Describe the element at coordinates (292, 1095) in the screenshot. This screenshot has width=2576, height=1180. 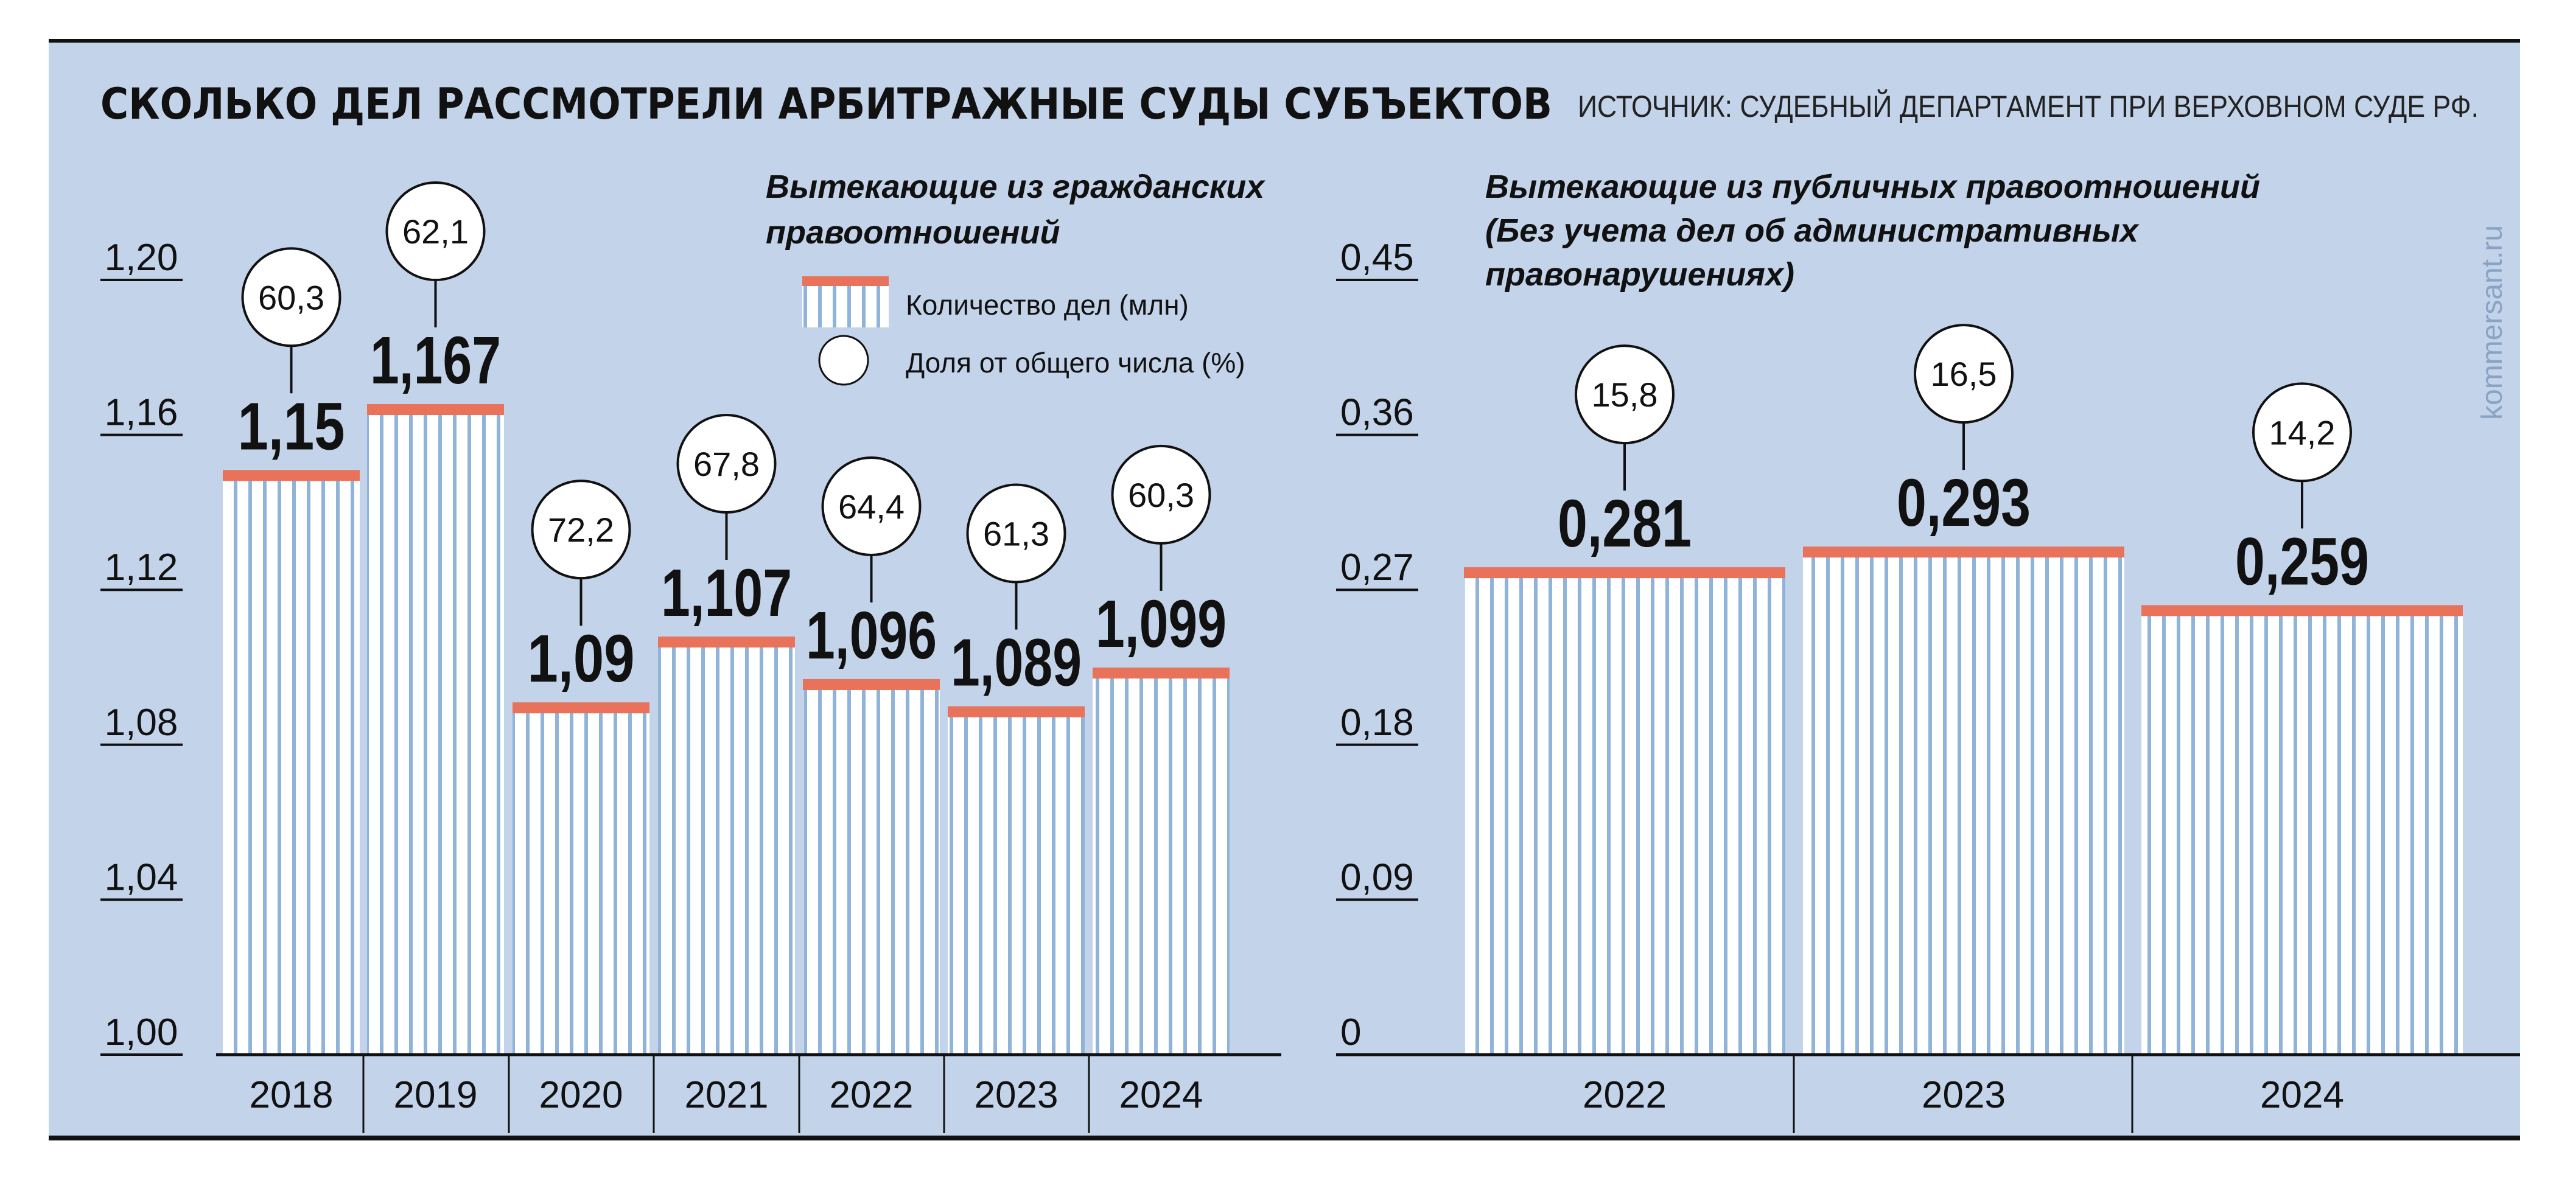
I see `left-category-label: 2018` at that location.